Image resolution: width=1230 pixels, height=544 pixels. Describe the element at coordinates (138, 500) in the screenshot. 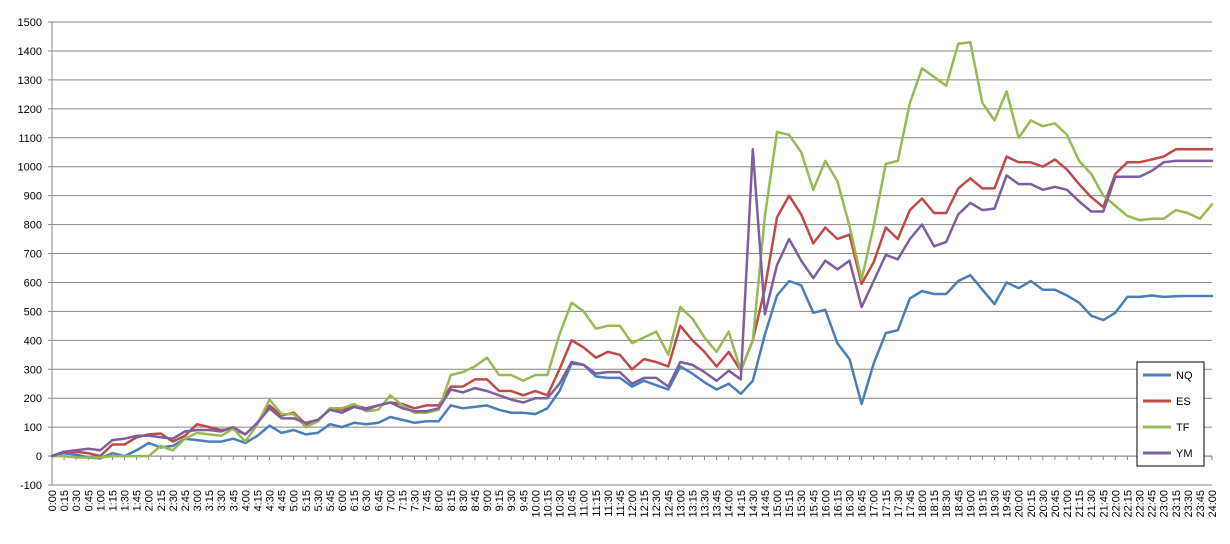

I see `x-tick-label: 1:45` at that location.